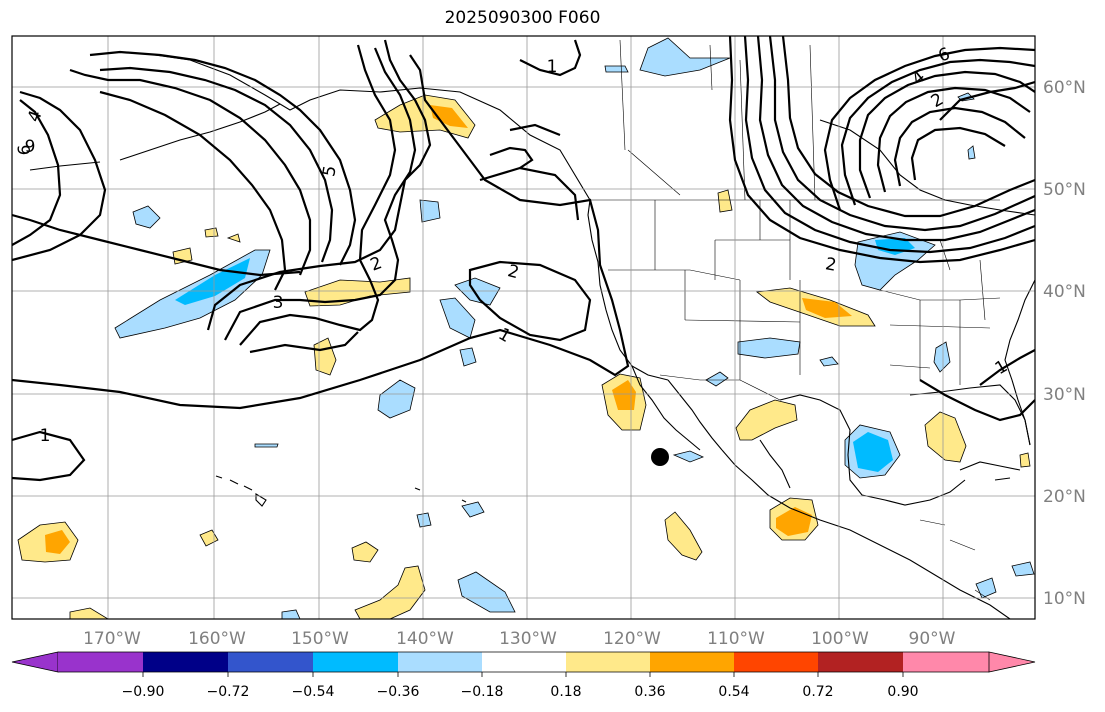 The image size is (1105, 712). Describe the element at coordinates (565, 692) in the screenshot. I see `colorbar-tick-label: 0.18` at that location.